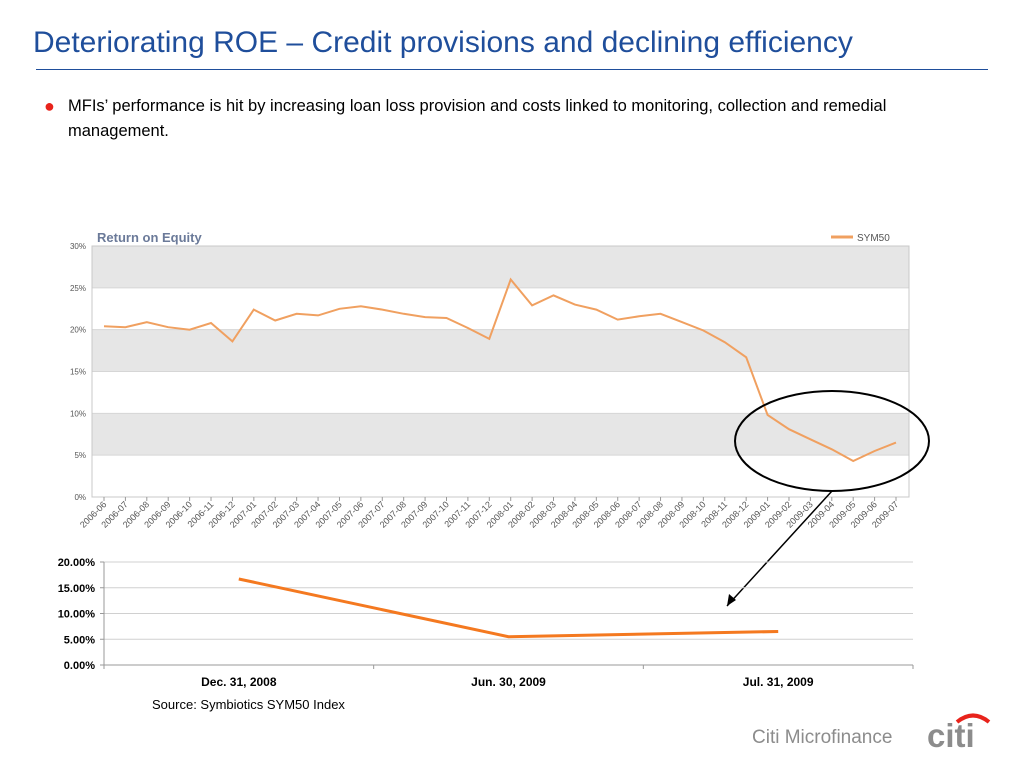 This screenshot has width=1024, height=768. I want to click on citi-logo: citi, so click(960, 731).